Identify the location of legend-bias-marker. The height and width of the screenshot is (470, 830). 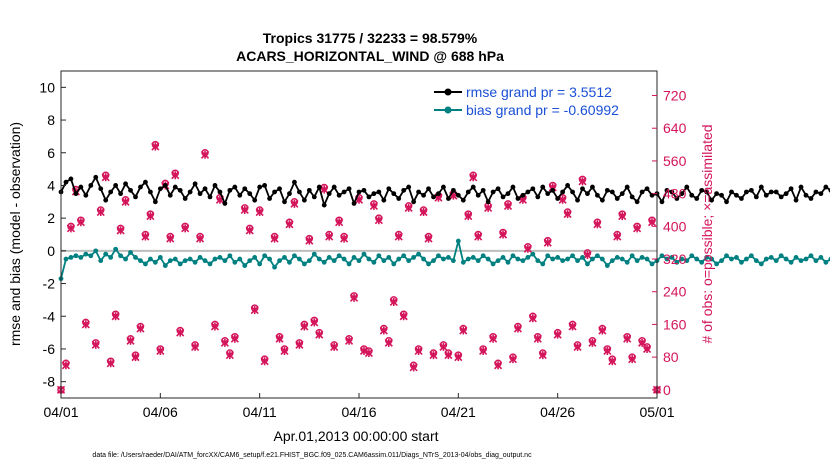
(448, 110).